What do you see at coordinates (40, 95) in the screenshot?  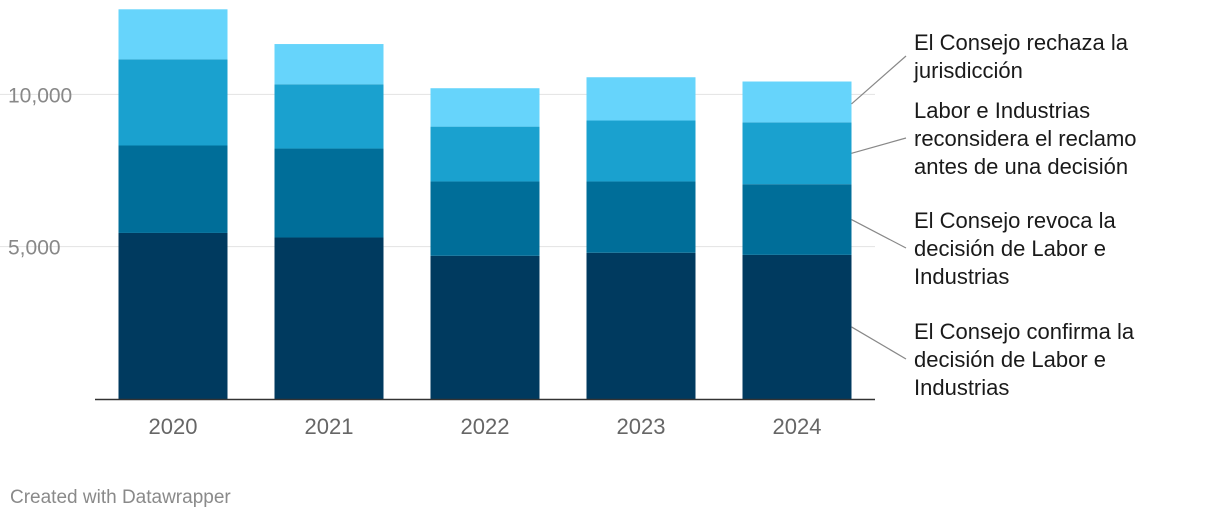 I see `y-tick-label: 10,000` at bounding box center [40, 95].